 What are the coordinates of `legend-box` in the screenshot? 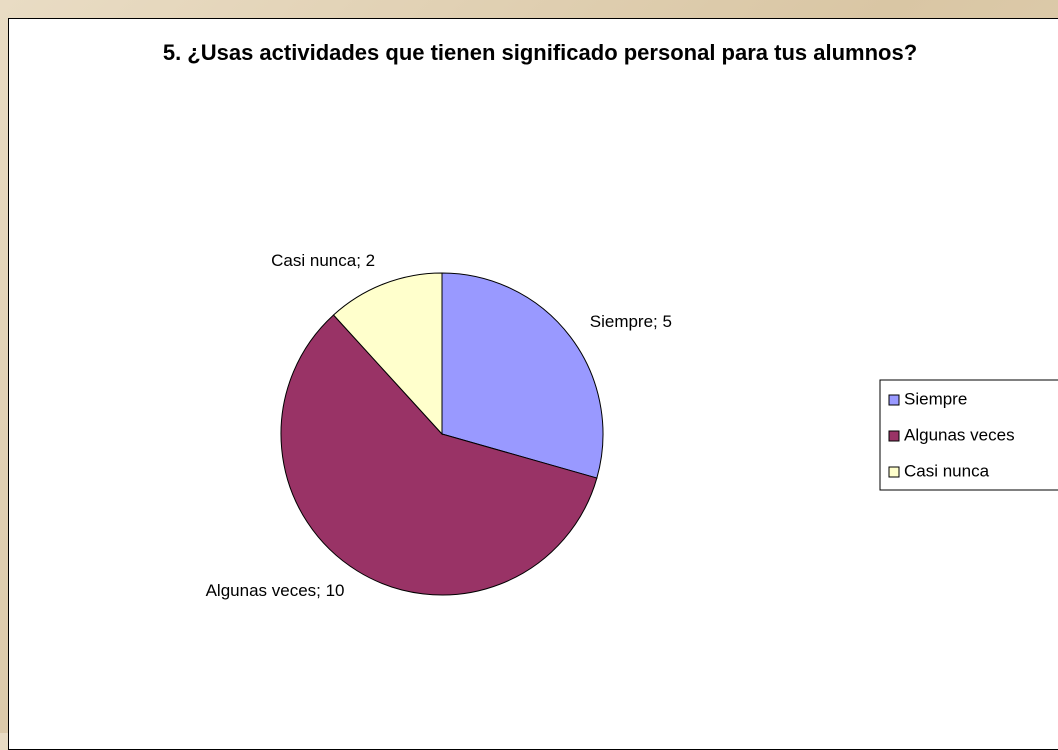 It's located at (968, 435).